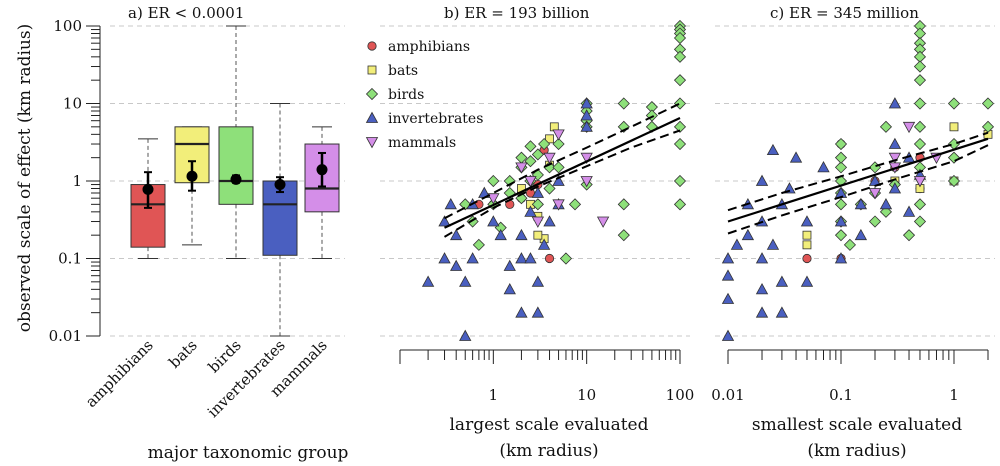 The image size is (1000, 466). I want to click on panel-b-x-axis: 1 10 100, so click(547, 376).